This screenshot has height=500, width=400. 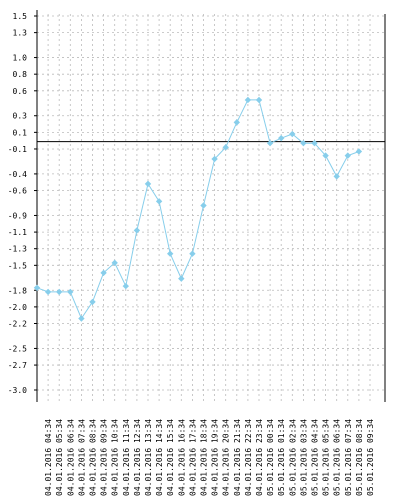 What do you see at coordinates (20, 58) in the screenshot?
I see `y-tick-label: 1.0` at bounding box center [20, 58].